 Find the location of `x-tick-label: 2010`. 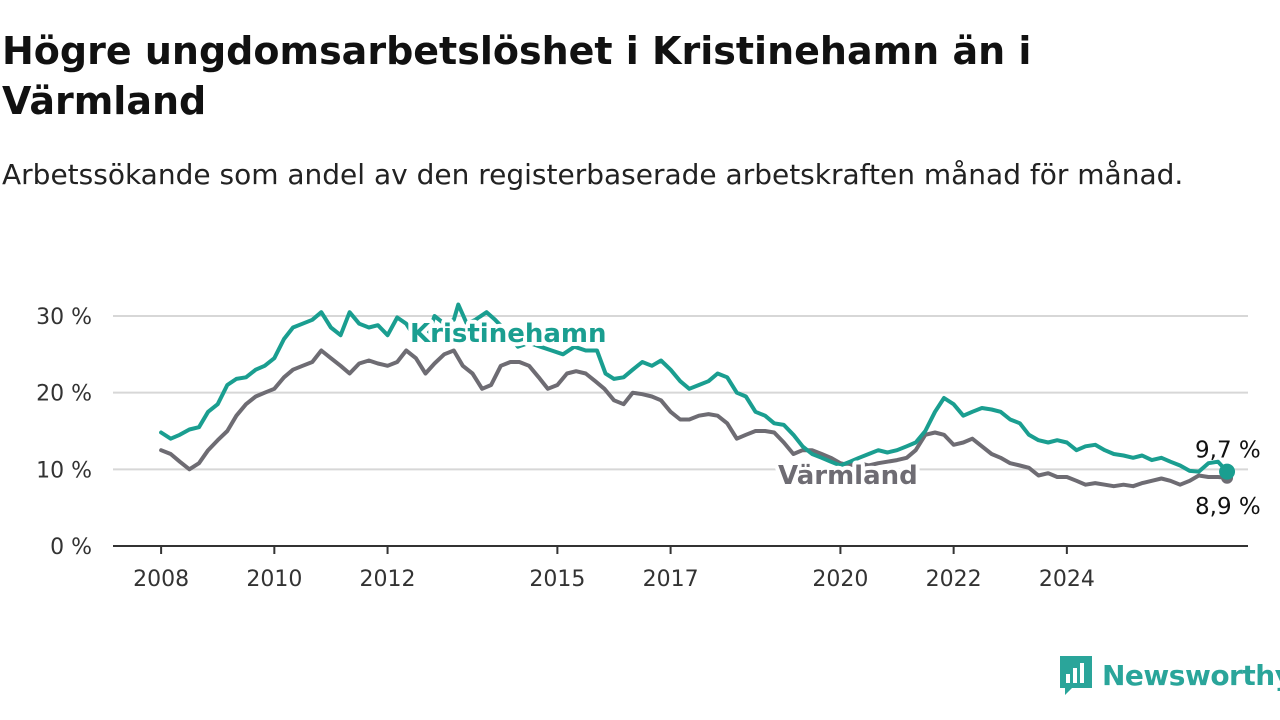

x-tick-label: 2010 is located at coordinates (274, 579).